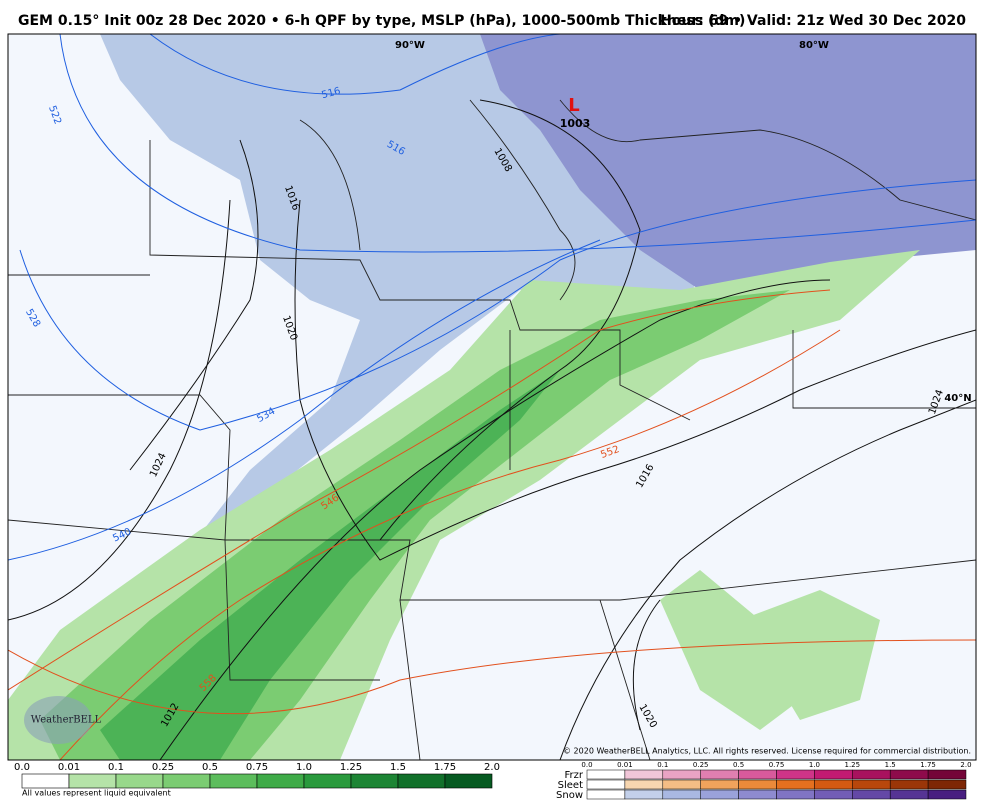 The image size is (984, 812). Describe the element at coordinates (853, 765) in the screenshot. I see `ptype-tick-label: 1.25` at that location.